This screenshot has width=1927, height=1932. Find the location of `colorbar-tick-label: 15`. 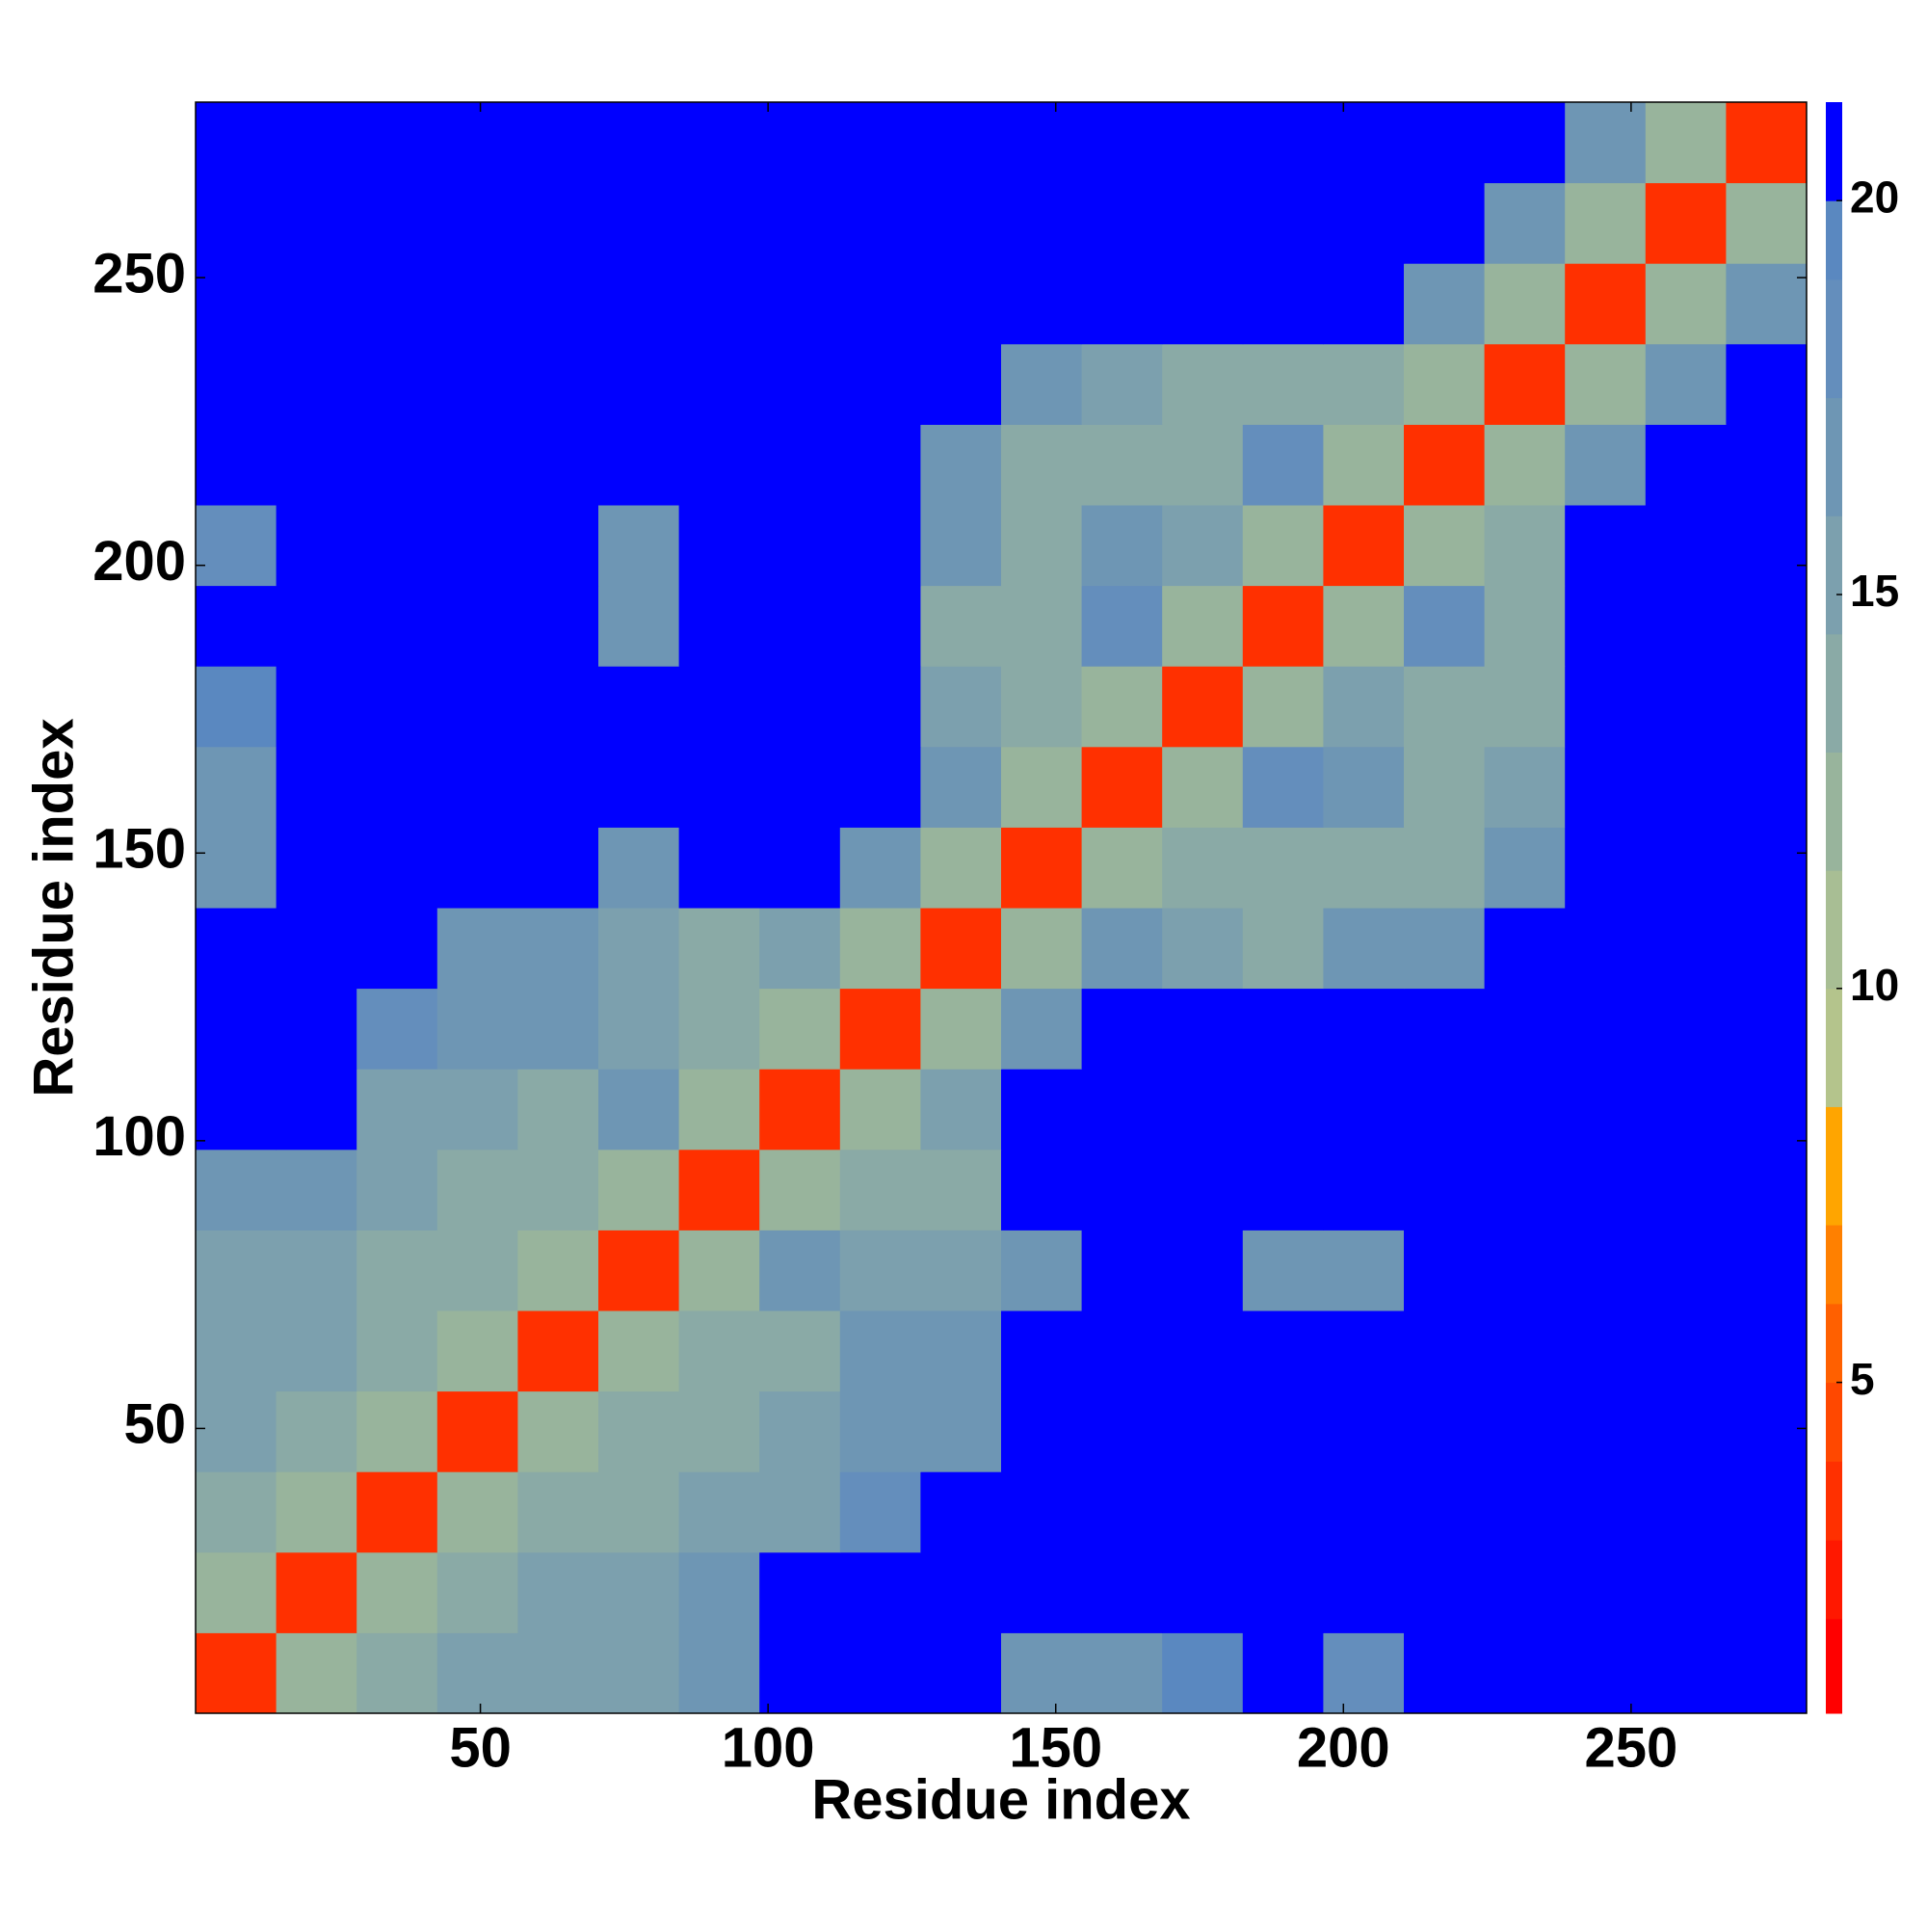

colorbar-tick-label: 15 is located at coordinates (1874, 591).